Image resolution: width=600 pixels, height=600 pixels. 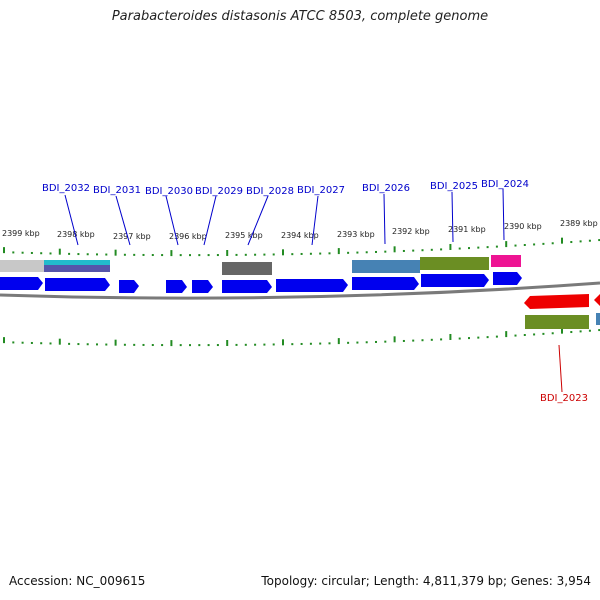 What do you see at coordinates (21, 233) in the screenshot?
I see `scale-label: 2399 kbp` at bounding box center [21, 233].